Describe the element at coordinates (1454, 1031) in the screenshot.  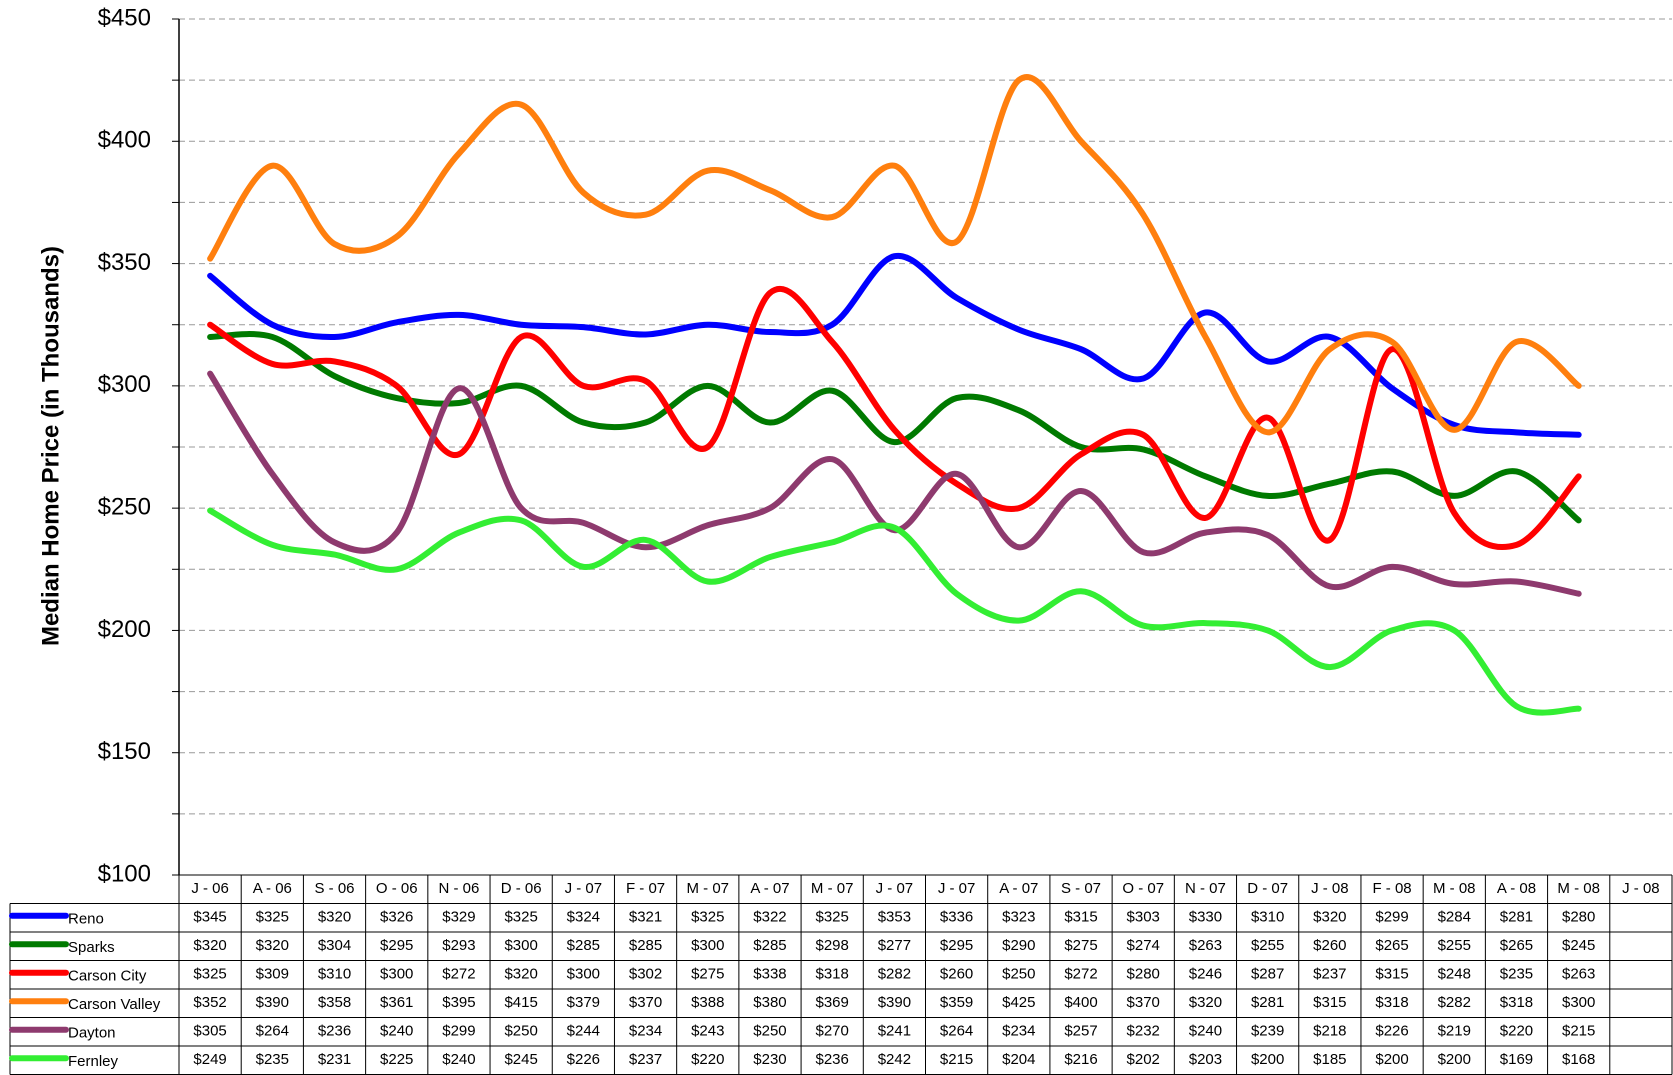
I see `table-value: $219` at that location.